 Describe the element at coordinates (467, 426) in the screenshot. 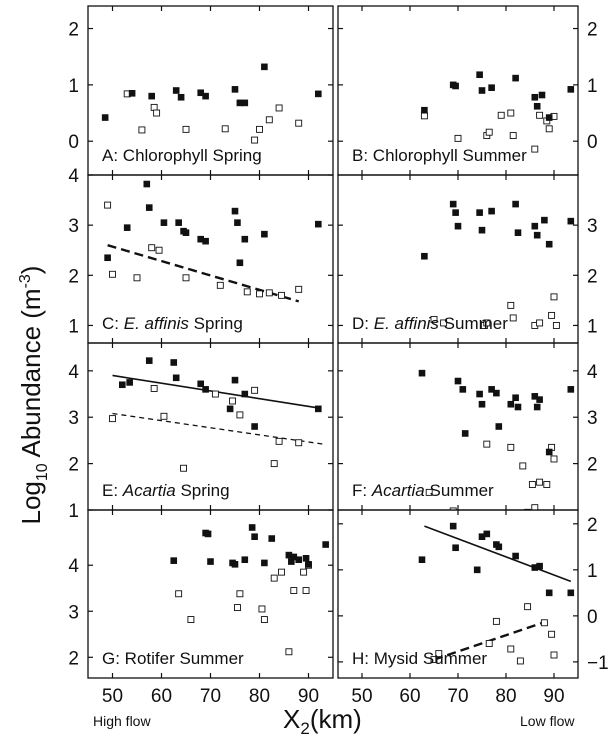

I see `panel-f: 2 3 4 F: Acartia Summer` at that location.